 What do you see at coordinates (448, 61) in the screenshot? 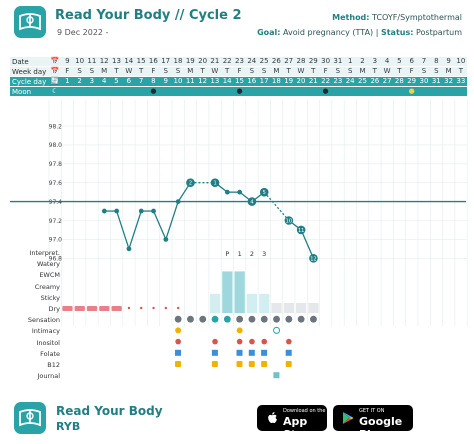
I see `date-cell: 9` at bounding box center [448, 61].